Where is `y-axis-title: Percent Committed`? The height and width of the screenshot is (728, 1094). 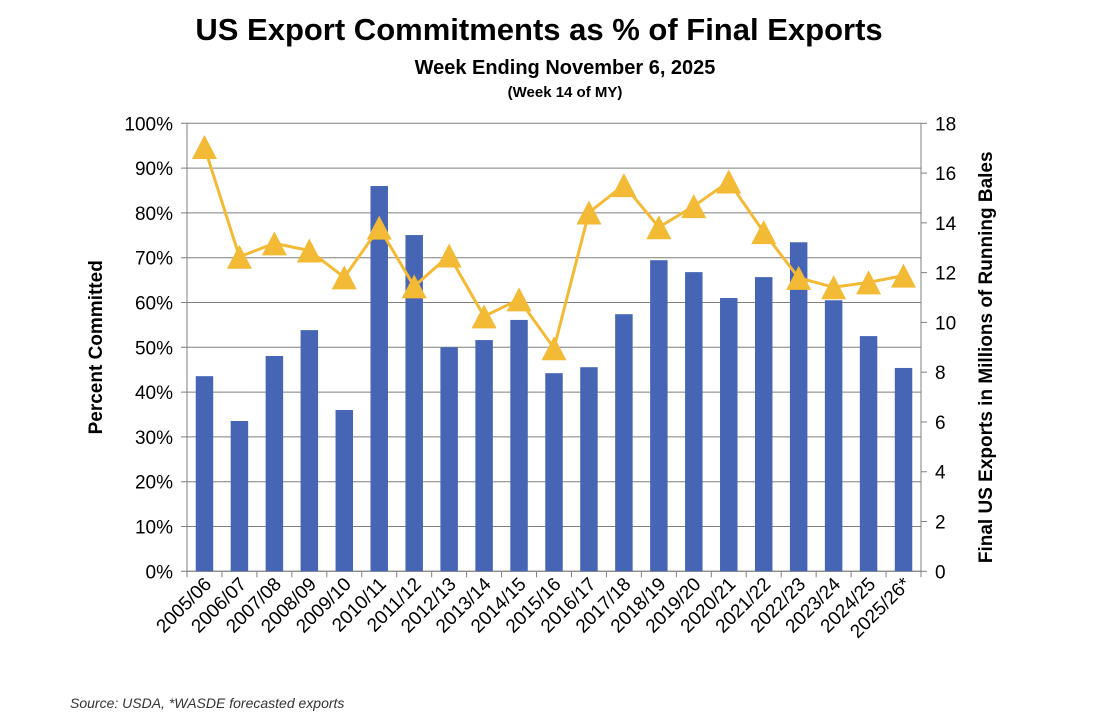 y-axis-title: Percent Committed is located at coordinates (96, 347).